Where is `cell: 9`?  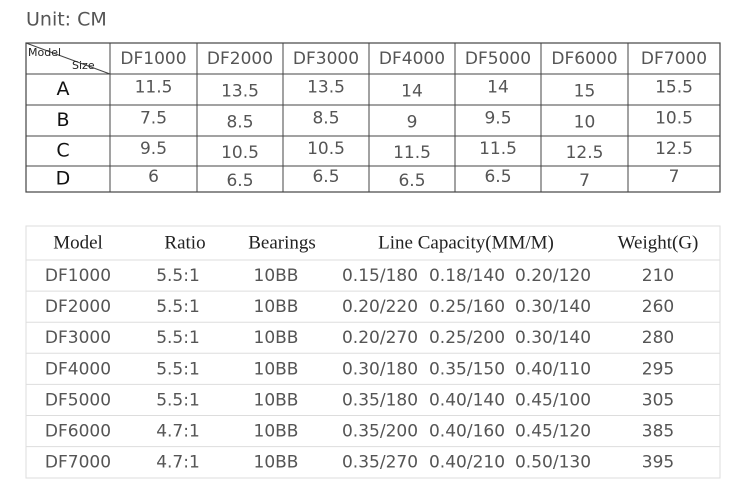 cell: 9 is located at coordinates (412, 123).